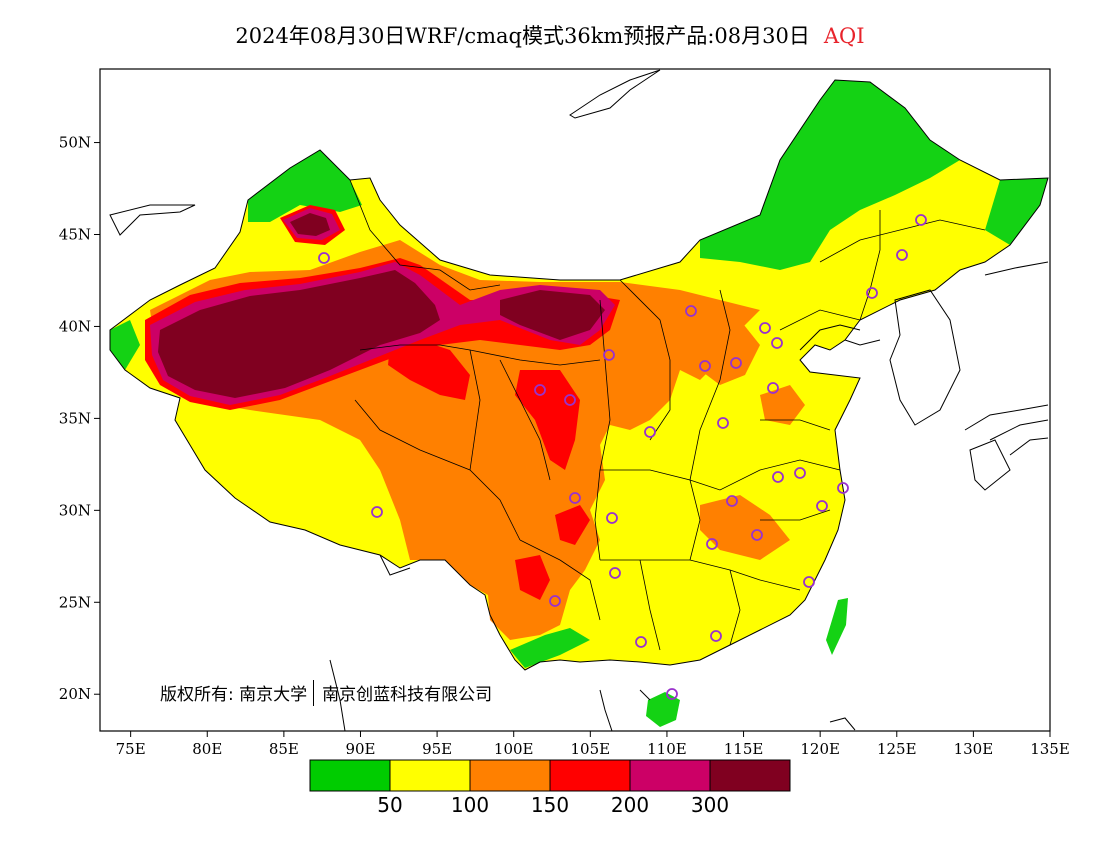 The image size is (1100, 850). What do you see at coordinates (667, 749) in the screenshot?
I see `lon-tick-label: 110E` at bounding box center [667, 749].